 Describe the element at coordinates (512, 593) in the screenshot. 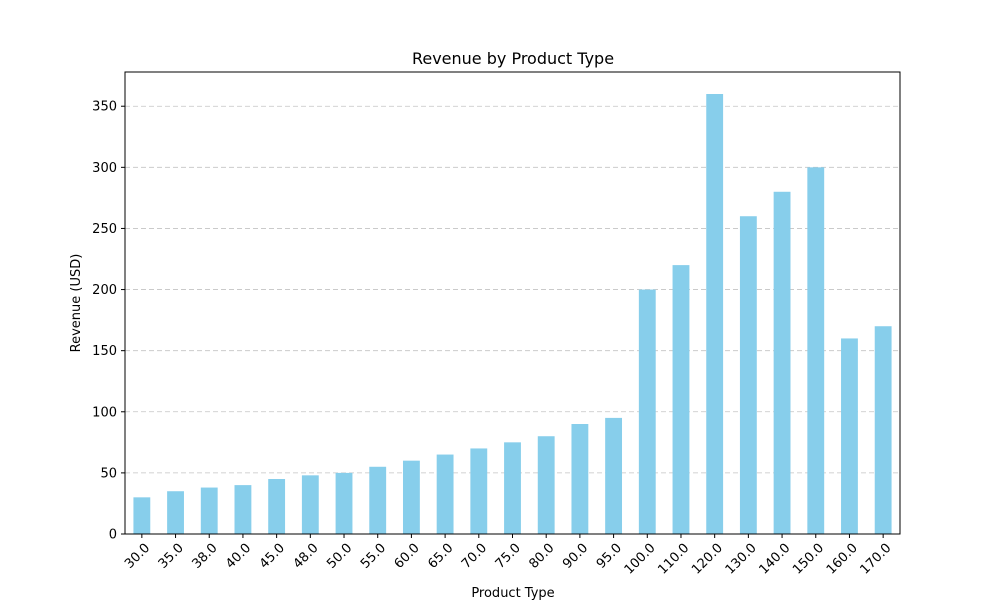

I see `x-axis-label: Product Type` at that location.